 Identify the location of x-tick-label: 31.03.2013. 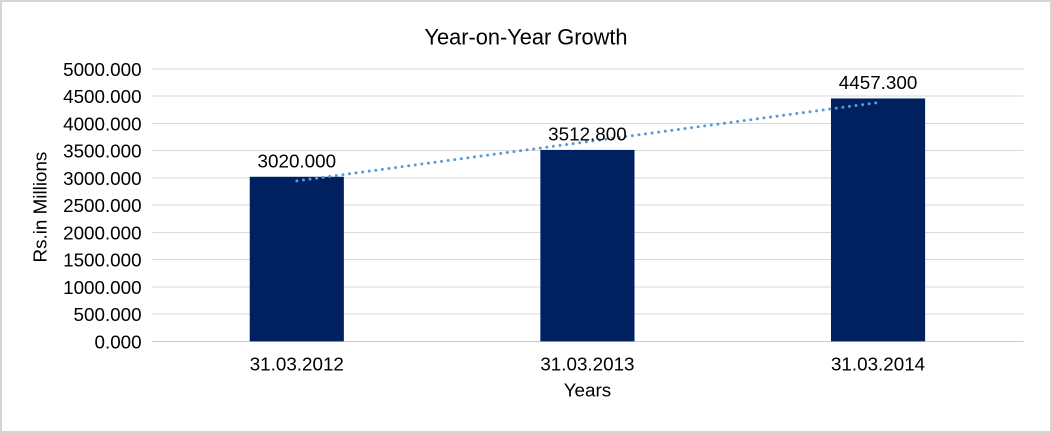
(587, 364).